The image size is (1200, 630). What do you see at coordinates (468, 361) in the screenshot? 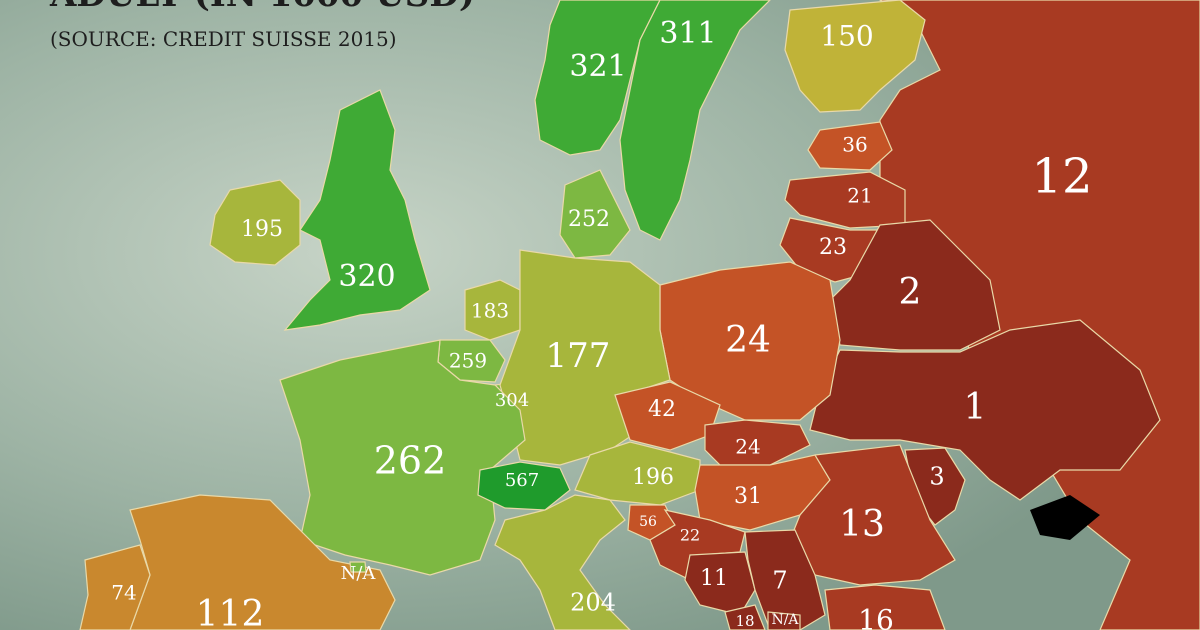
I see `value-label-belgium: 259` at bounding box center [468, 361].